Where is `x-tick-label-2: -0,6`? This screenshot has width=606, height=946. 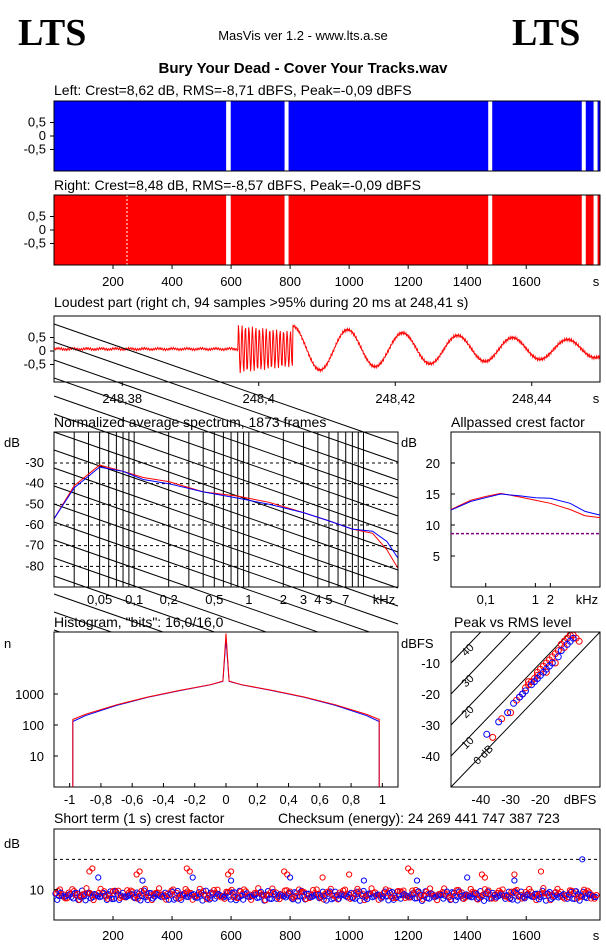
x-tick-label-2: -0,6 is located at coordinates (132, 799).